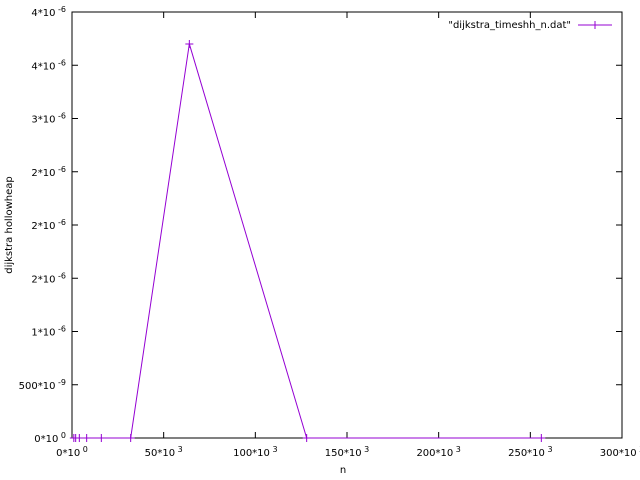 The image size is (640, 480). I want to click on y-axis-label: dijkstra hollowheap, so click(9, 225).